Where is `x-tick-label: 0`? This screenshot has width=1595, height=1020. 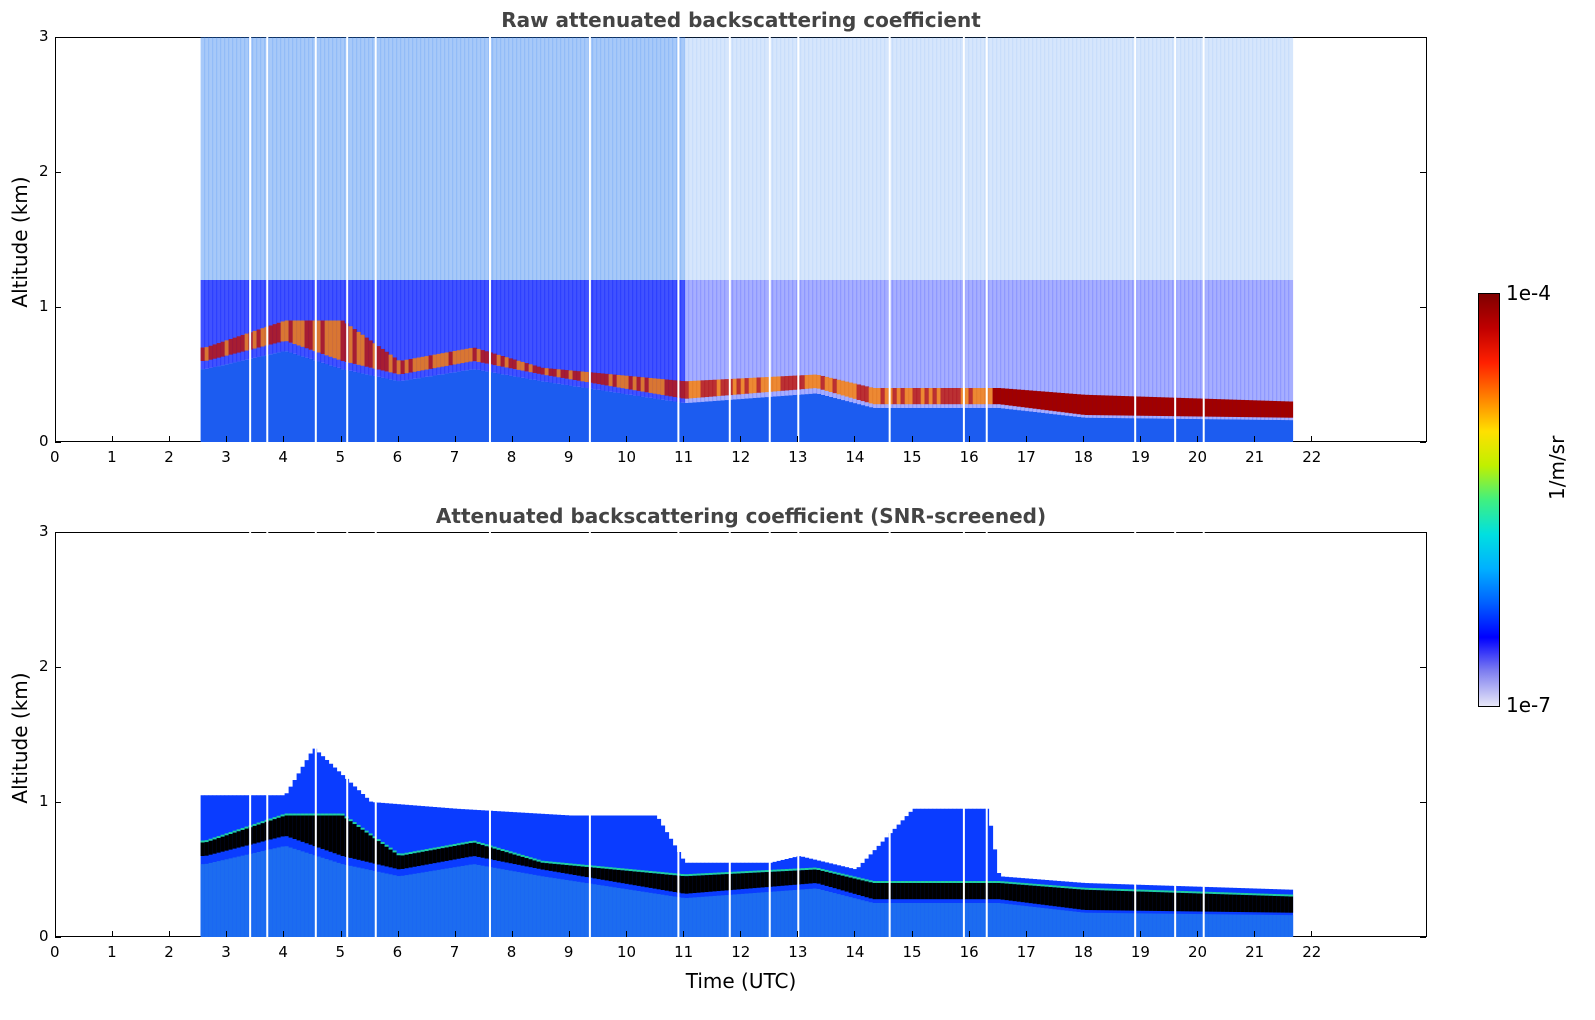
x-tick-label: 0 is located at coordinates (55, 952).